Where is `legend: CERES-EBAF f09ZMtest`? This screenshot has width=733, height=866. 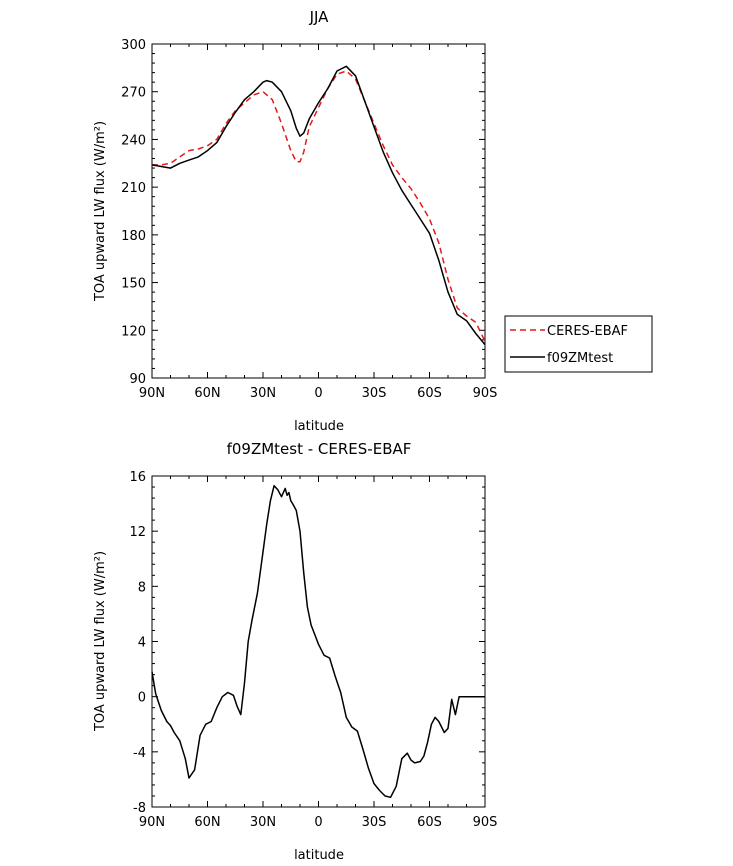
legend: CERES-EBAF f09ZMtest is located at coordinates (578, 344).